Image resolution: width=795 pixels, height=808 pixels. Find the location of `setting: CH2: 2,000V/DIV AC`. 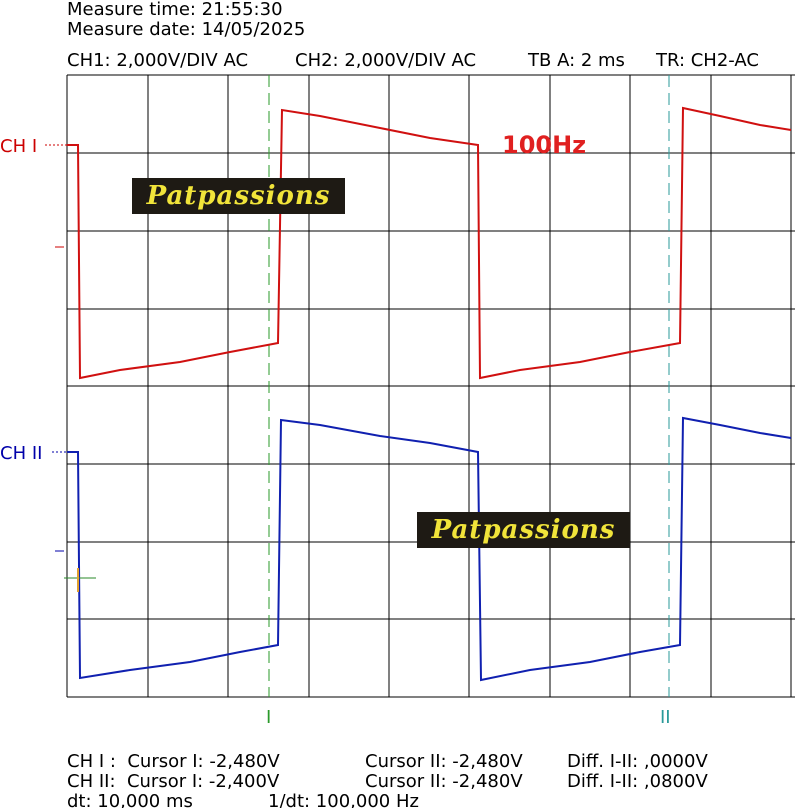

setting: CH2: 2,000V/DIV AC is located at coordinates (386, 60).